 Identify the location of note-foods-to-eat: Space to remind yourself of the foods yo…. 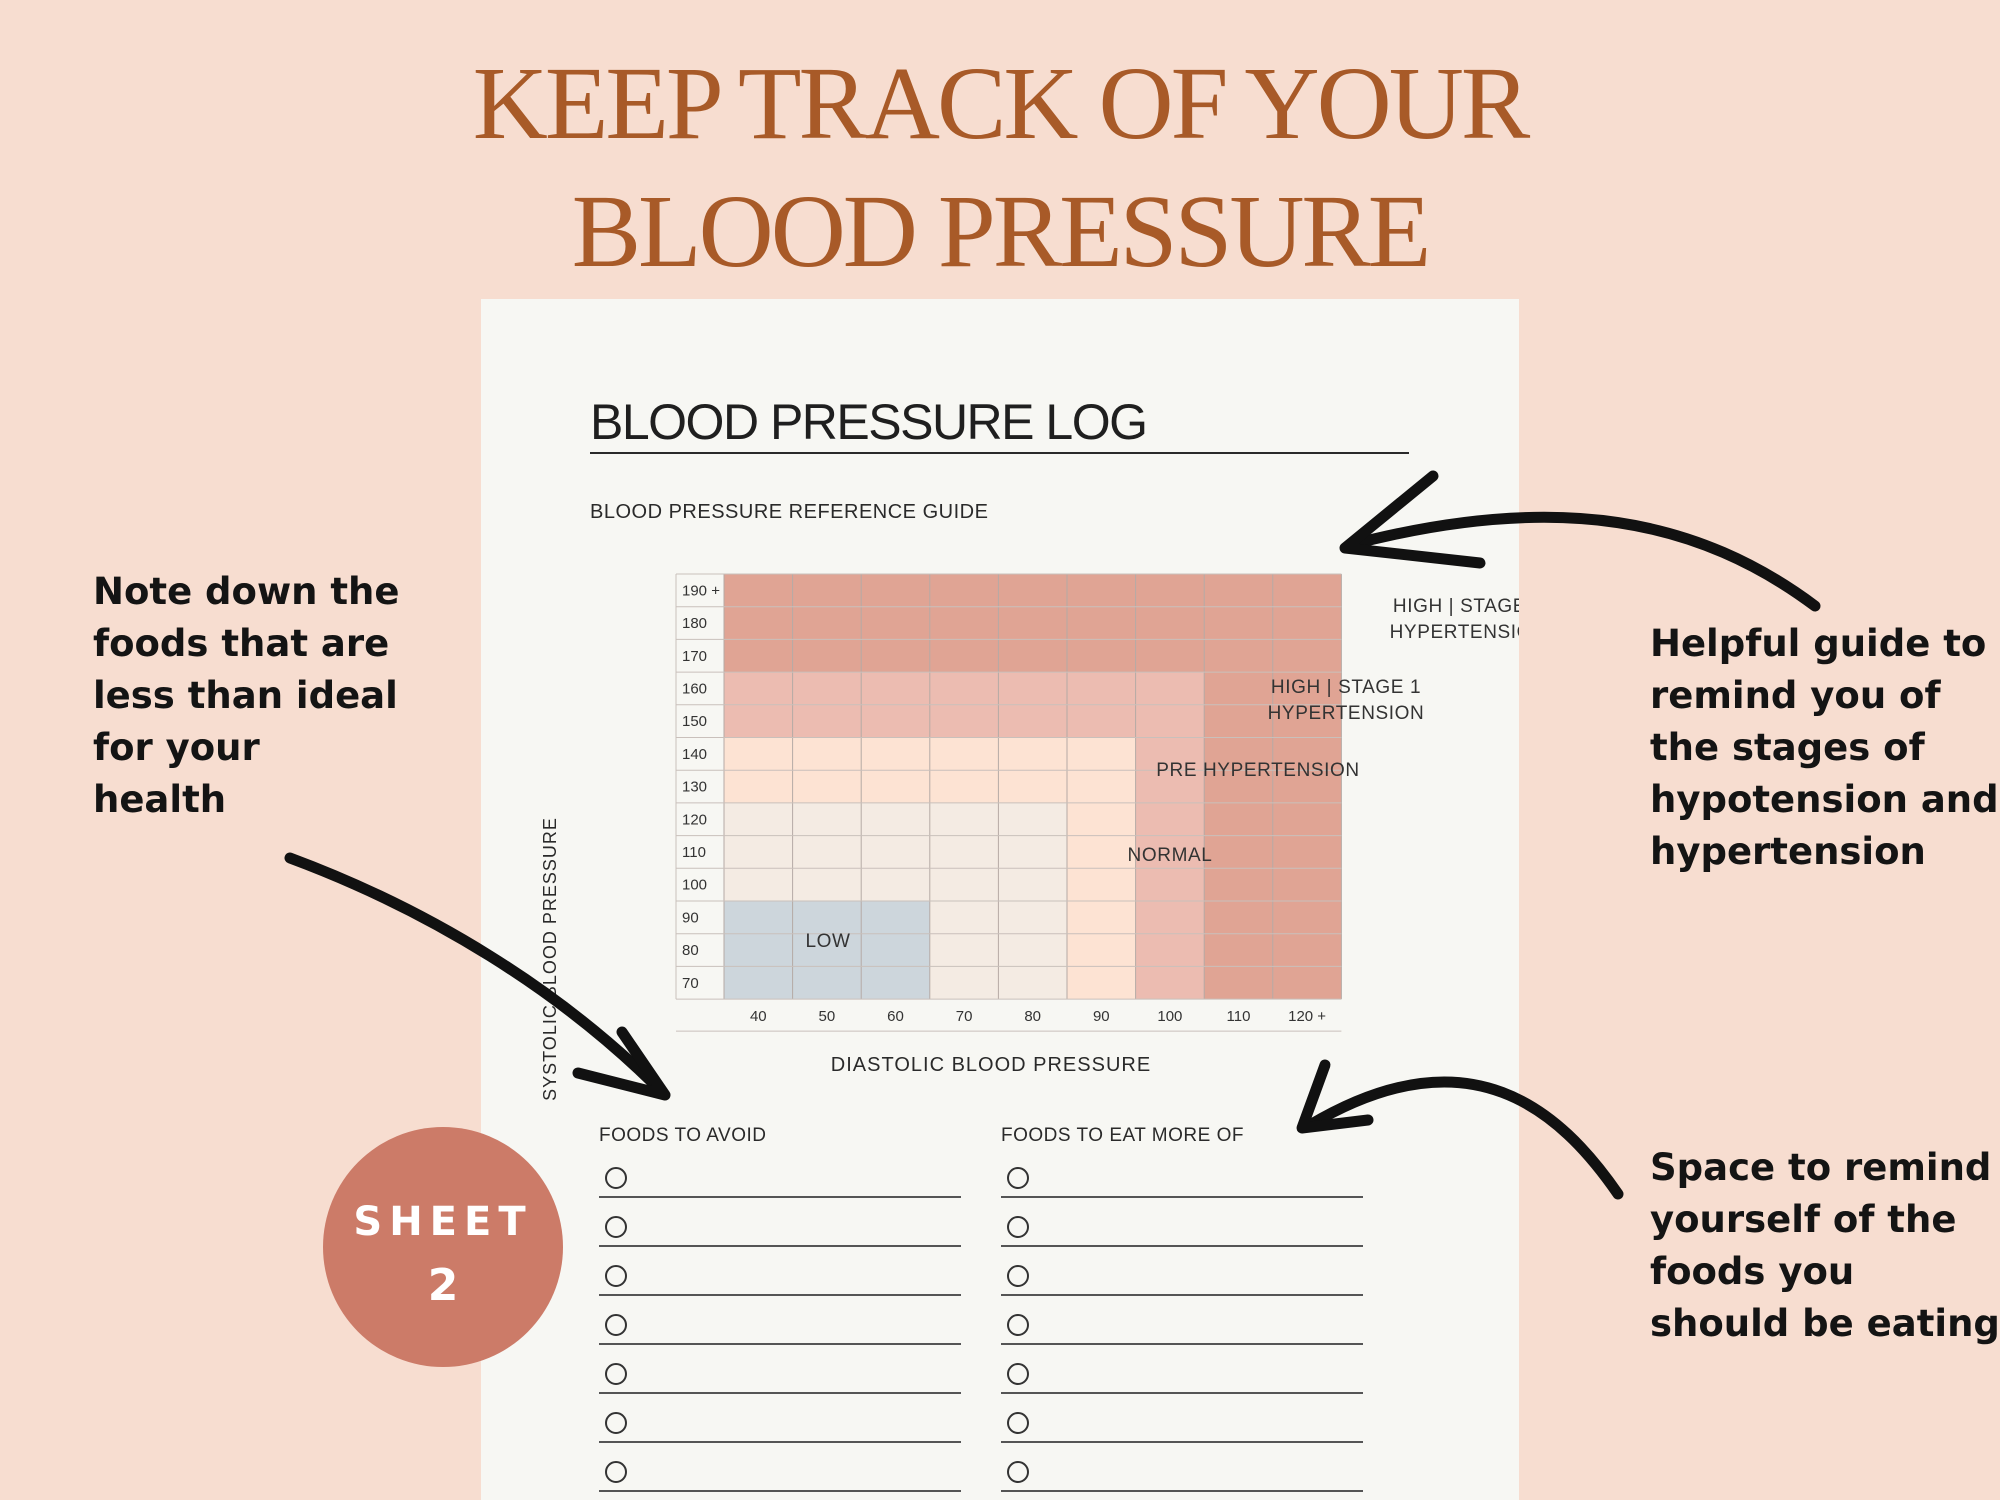
(1825, 1245).